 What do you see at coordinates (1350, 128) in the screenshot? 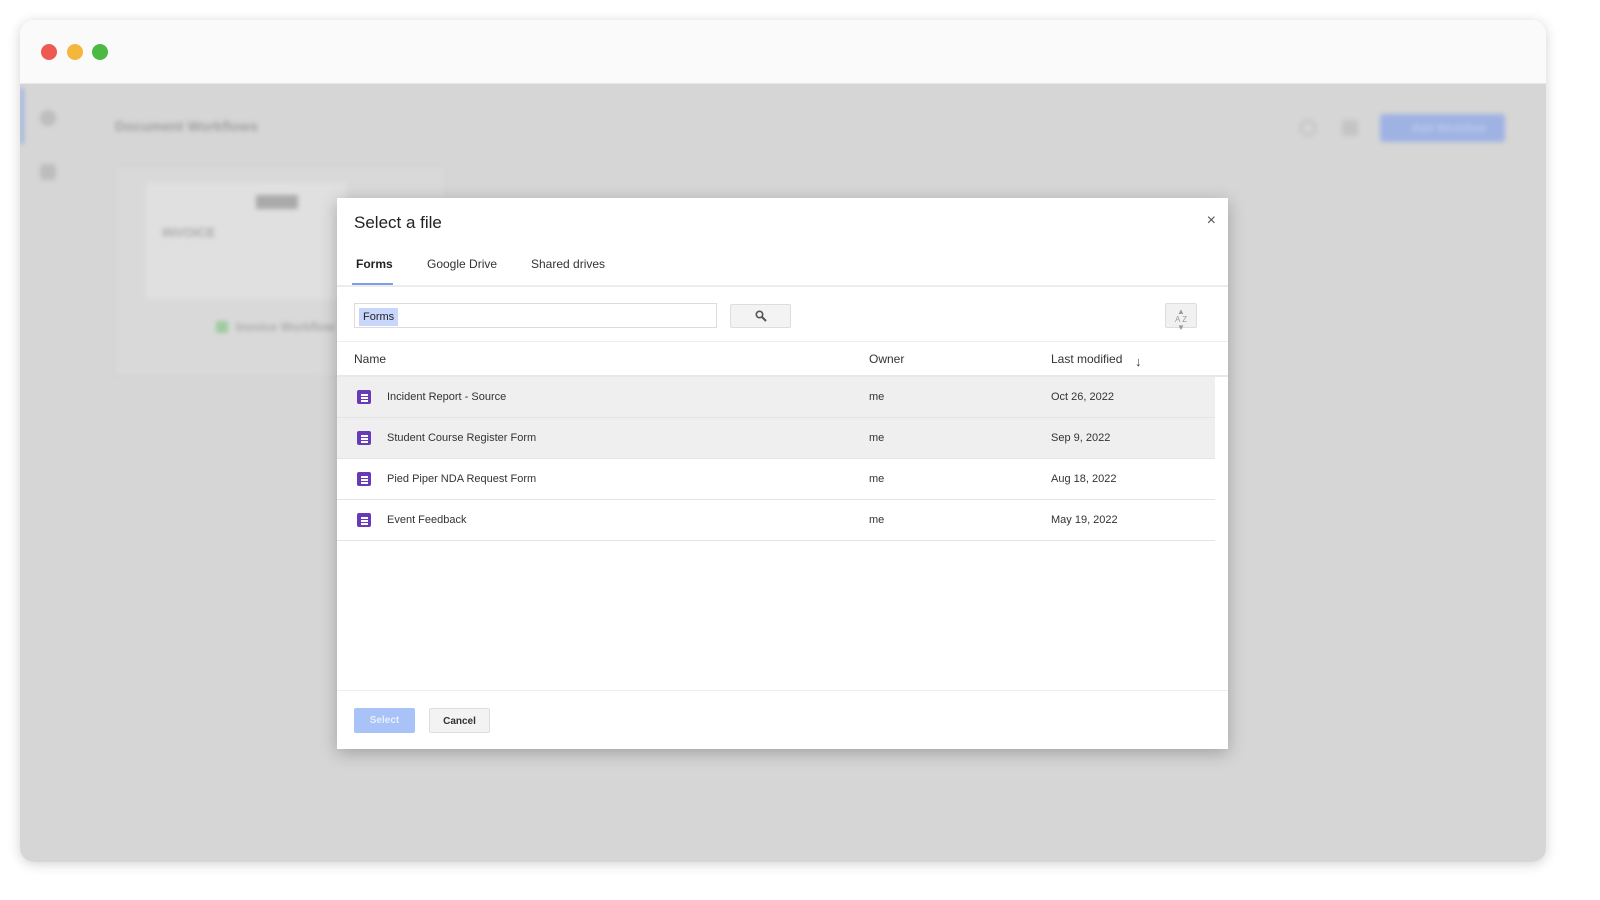
I see `settings-icon` at bounding box center [1350, 128].